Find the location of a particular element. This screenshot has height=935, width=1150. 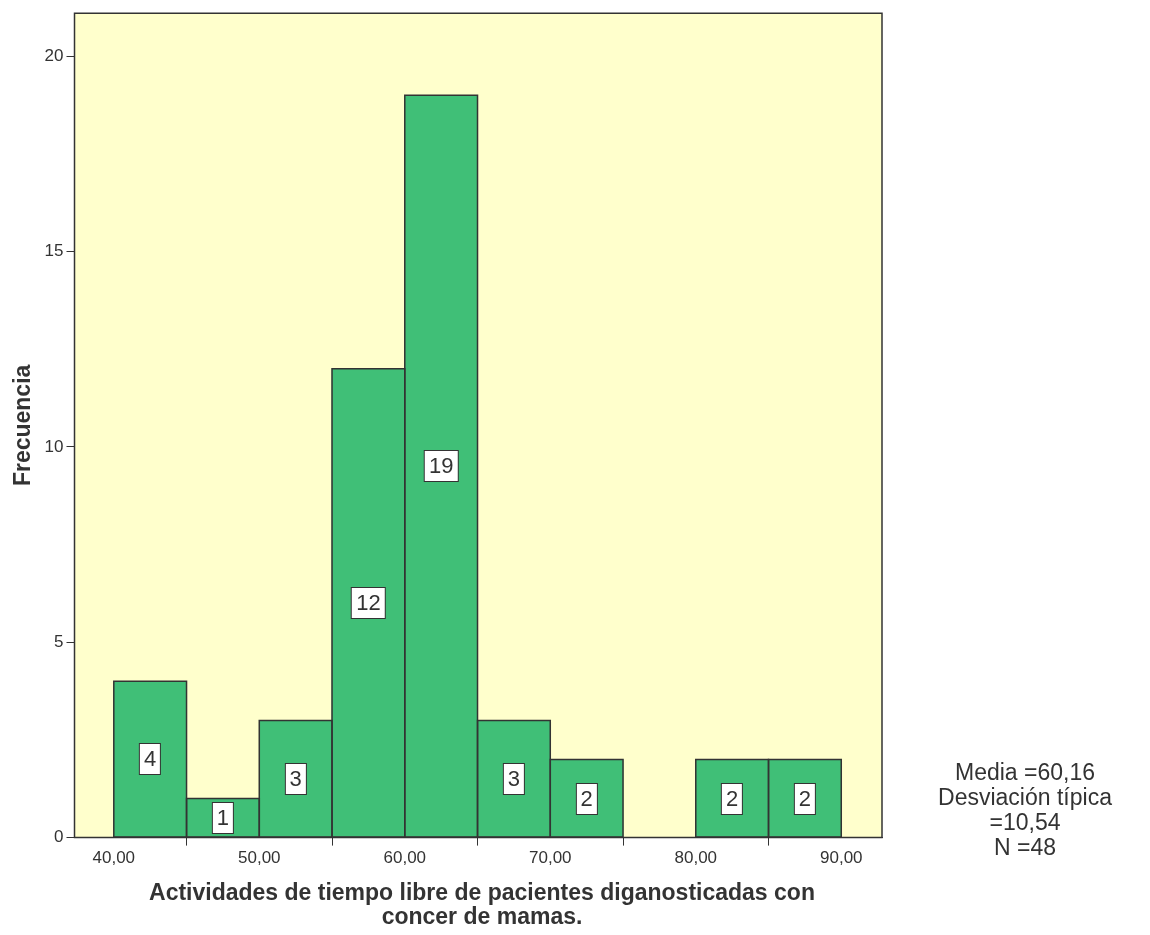

x-tick-label: 40,00 is located at coordinates (114, 858).